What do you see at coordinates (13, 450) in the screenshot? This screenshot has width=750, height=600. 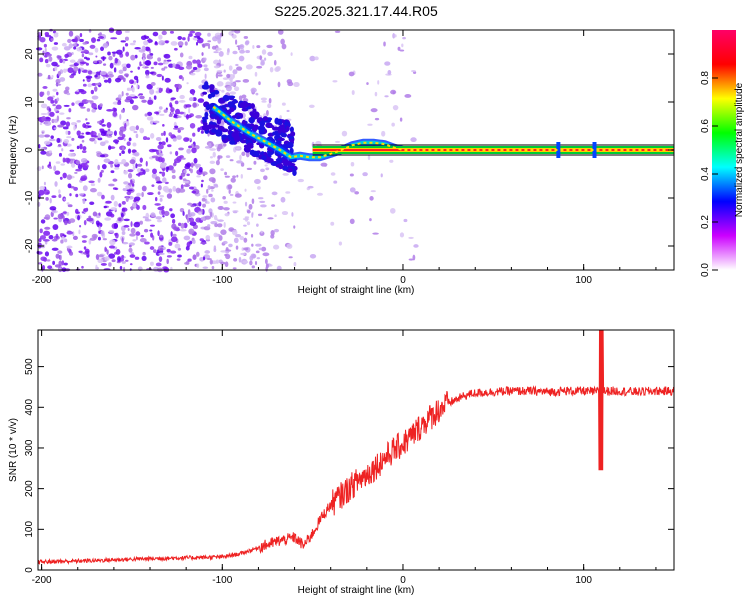 I see `snr-y-label: SNR (10 * v/v)` at bounding box center [13, 450].